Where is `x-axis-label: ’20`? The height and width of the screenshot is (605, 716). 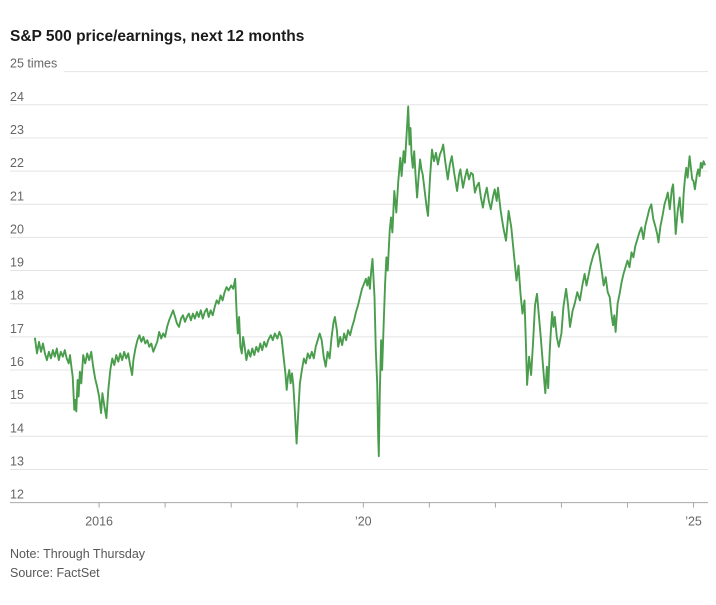 x-axis-label: ’20 is located at coordinates (363, 522).